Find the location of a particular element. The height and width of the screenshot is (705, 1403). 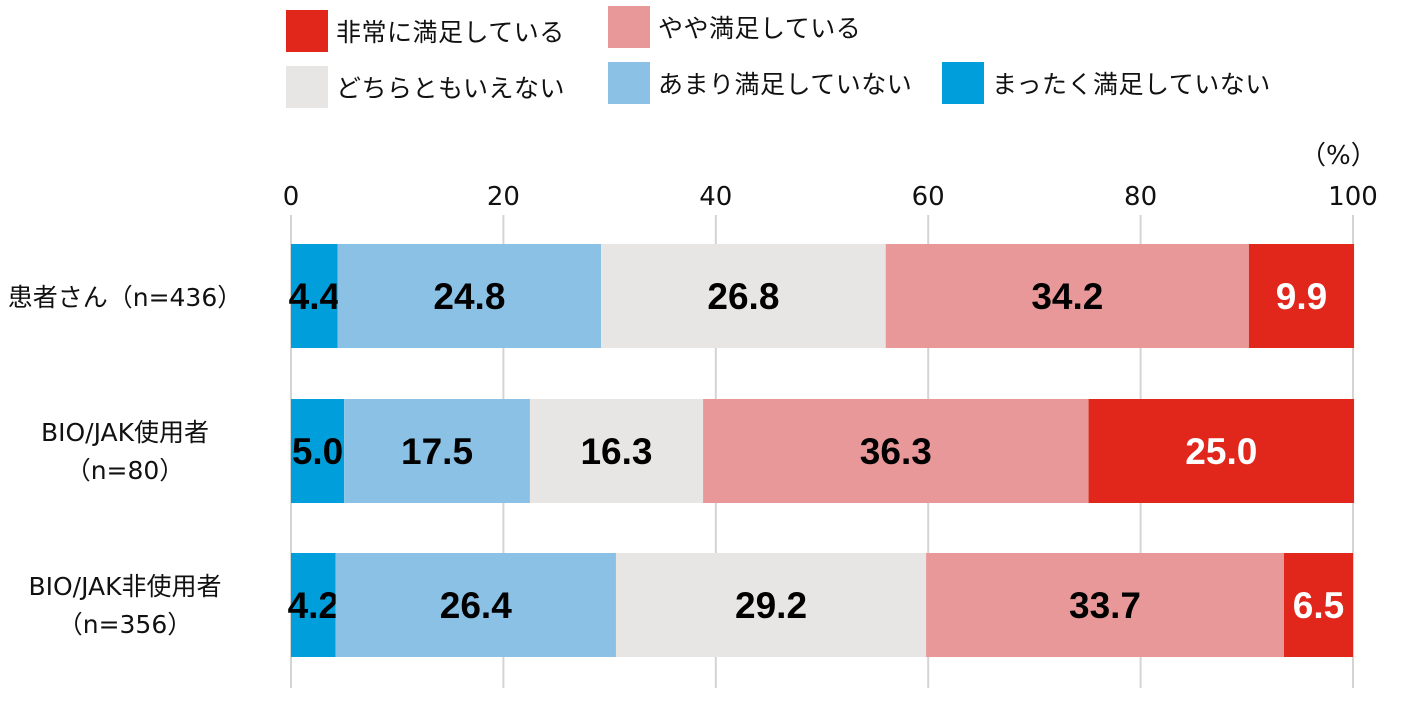

bar-segment-row1-series1 is located at coordinates (314, 296).